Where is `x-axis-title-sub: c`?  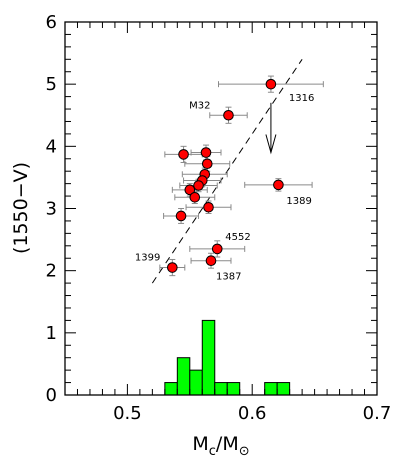 x-axis-title-sub: c is located at coordinates (212, 451).